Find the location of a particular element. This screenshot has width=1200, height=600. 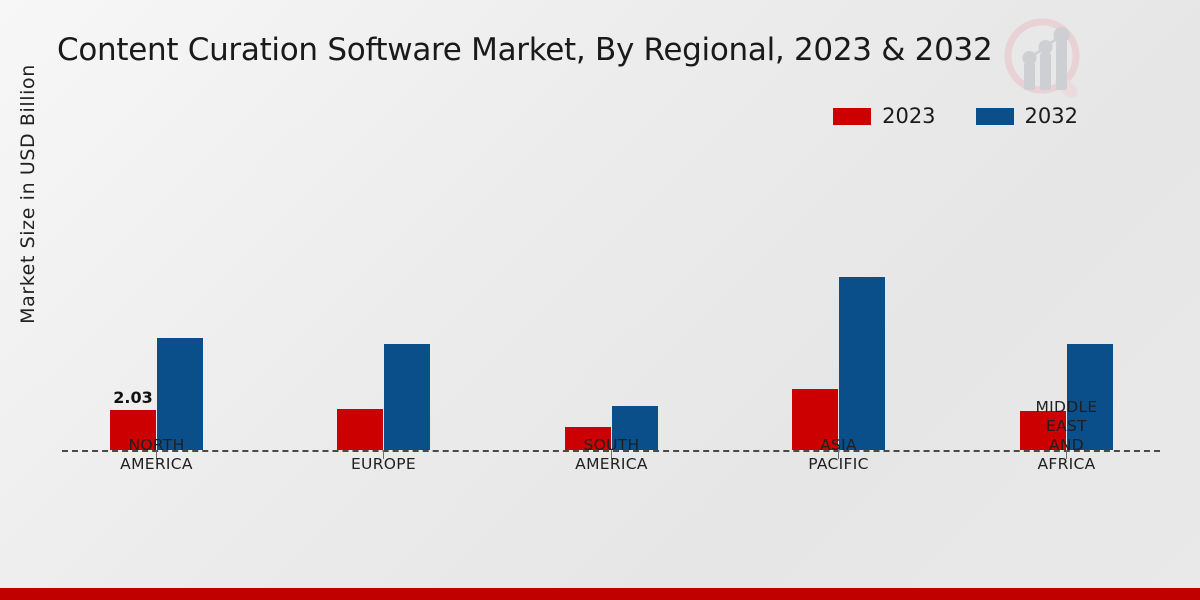

x-tick-middle-east-and-africa is located at coordinates (1066, 454).